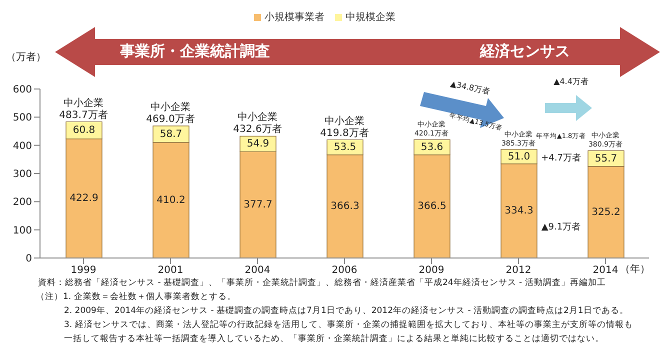  Describe the element at coordinates (84, 198) in the screenshot. I see `data-label: 422.9` at that location.